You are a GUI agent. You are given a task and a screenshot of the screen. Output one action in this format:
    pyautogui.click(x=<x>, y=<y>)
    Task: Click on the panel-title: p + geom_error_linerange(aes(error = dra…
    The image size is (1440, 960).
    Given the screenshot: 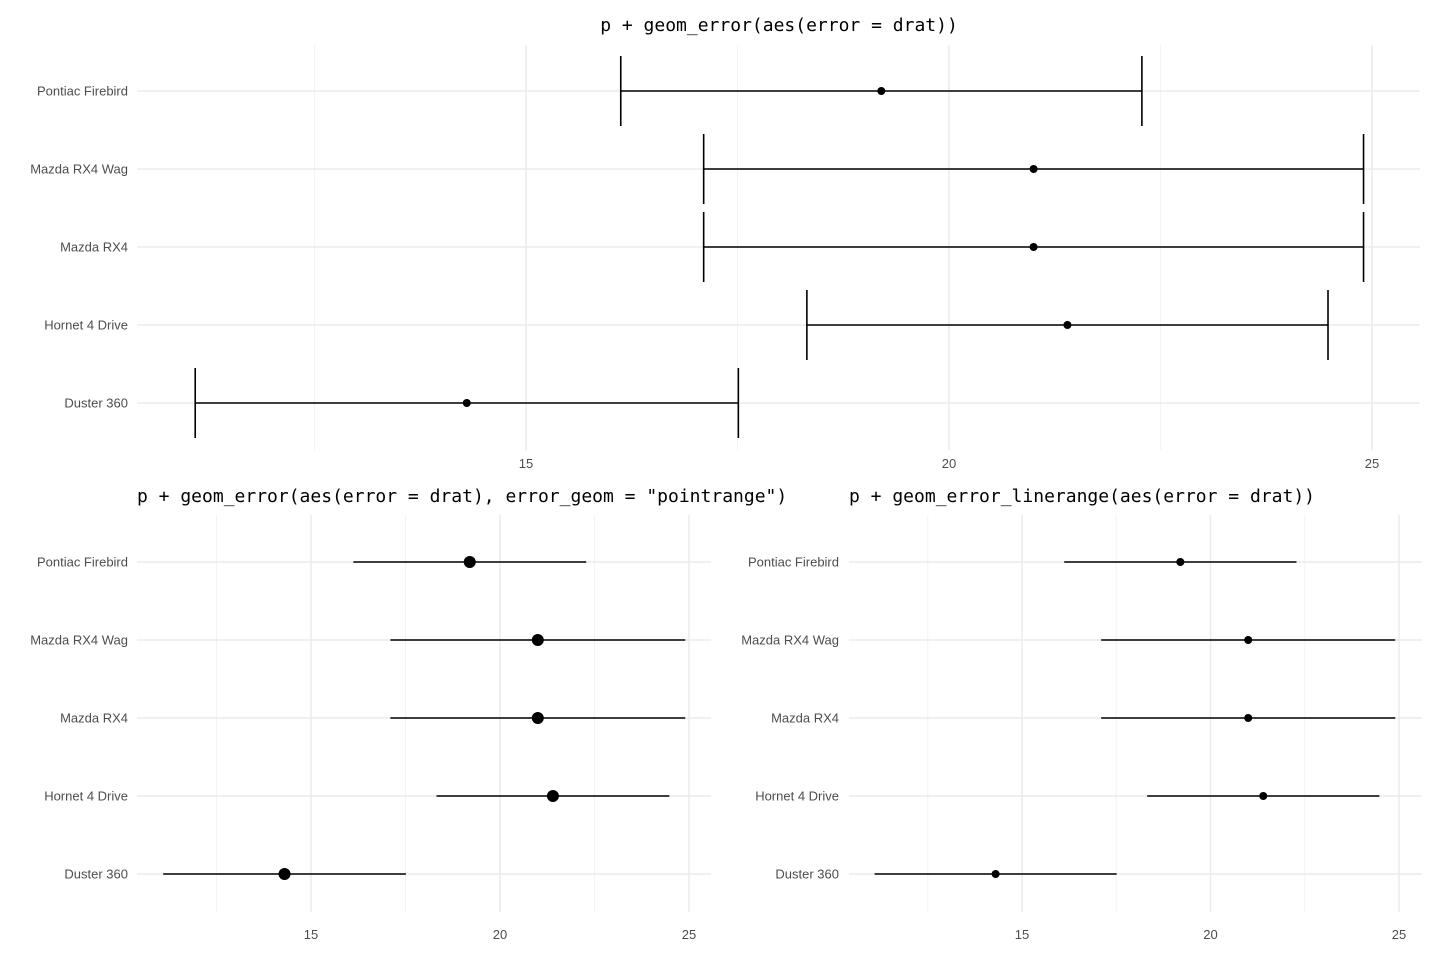 What is the action you would take?
    pyautogui.click(x=1082, y=496)
    